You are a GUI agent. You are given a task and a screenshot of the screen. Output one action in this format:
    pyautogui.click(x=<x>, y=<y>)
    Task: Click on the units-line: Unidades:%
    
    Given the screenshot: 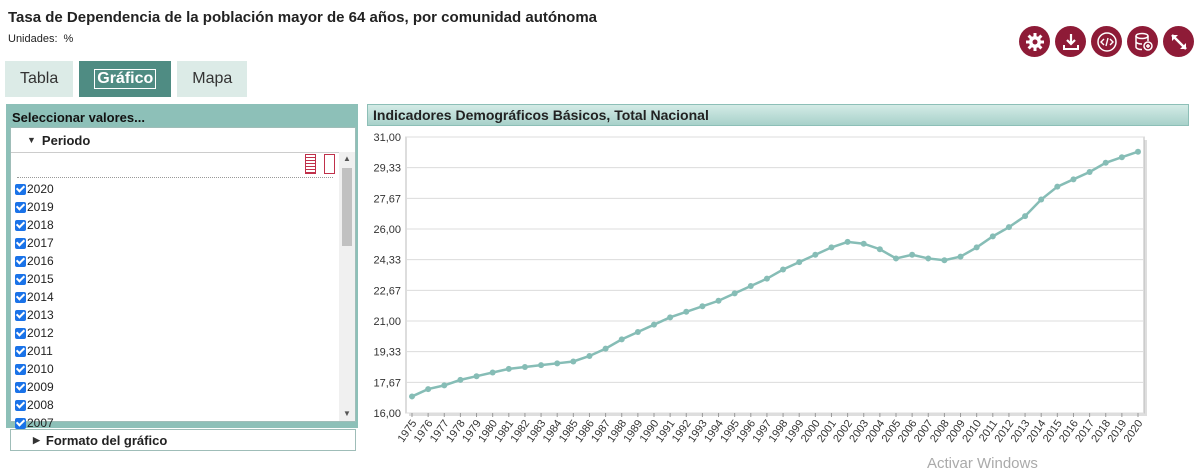 What is the action you would take?
    pyautogui.click(x=40, y=39)
    